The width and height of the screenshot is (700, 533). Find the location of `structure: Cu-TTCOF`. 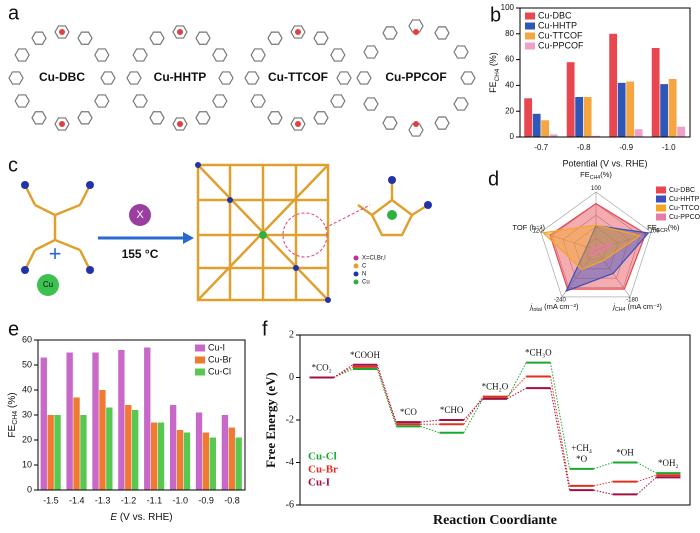

structure: Cu-TTCOF is located at coordinates (298, 78).